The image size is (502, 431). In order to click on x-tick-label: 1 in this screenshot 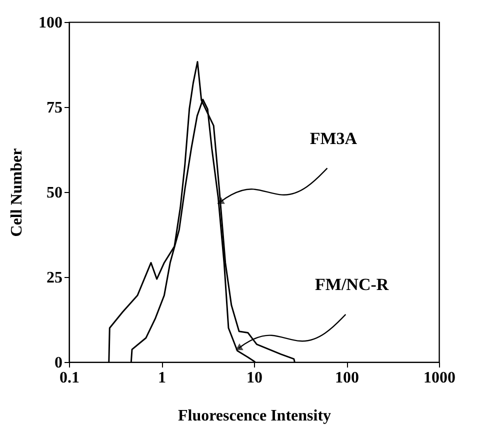, I will do `click(162, 378)`.